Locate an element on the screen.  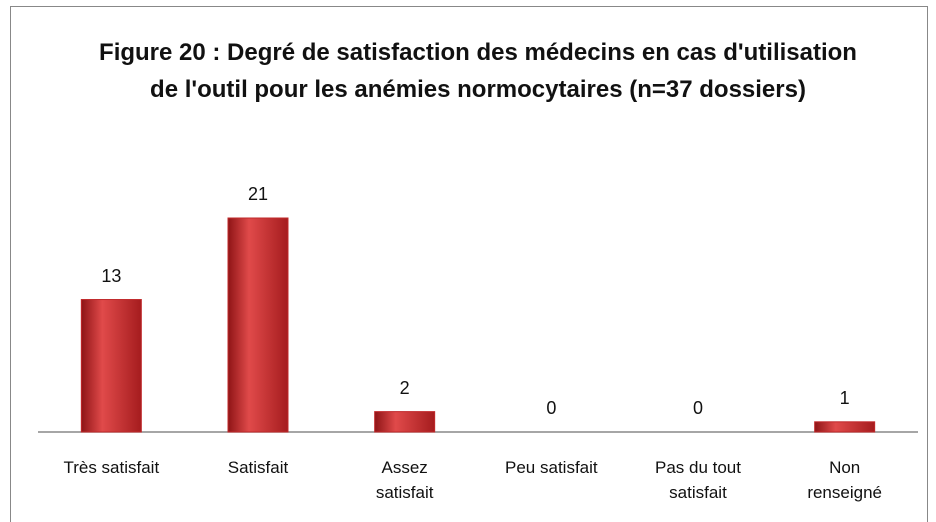
data-label: 21 is located at coordinates (258, 194).